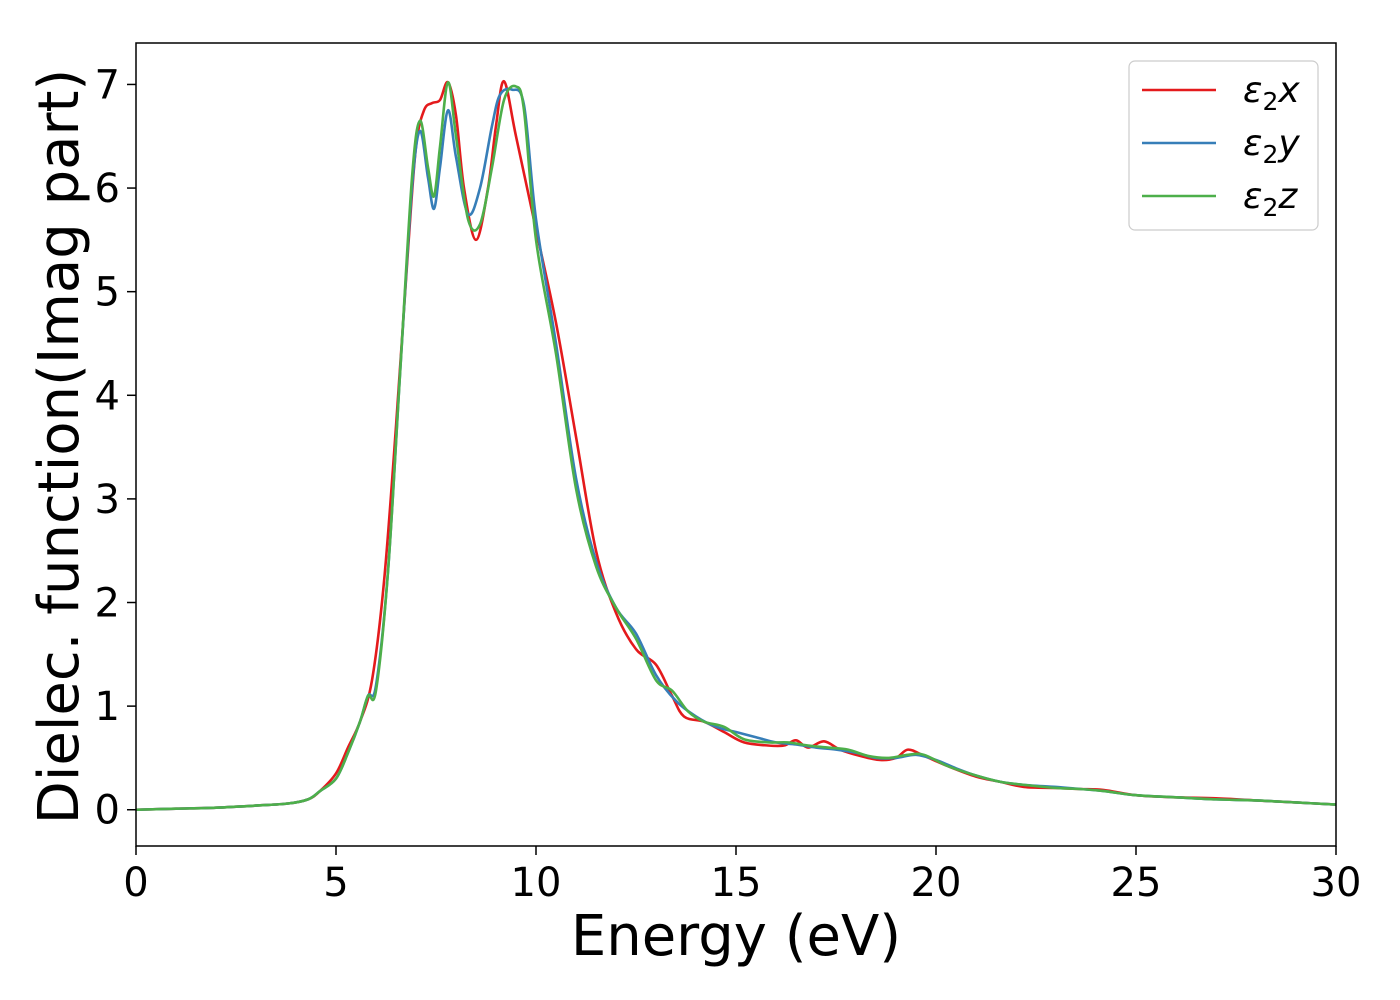 The image size is (1400, 1000). What do you see at coordinates (936, 883) in the screenshot?
I see `x-tick-label: 20` at bounding box center [936, 883].